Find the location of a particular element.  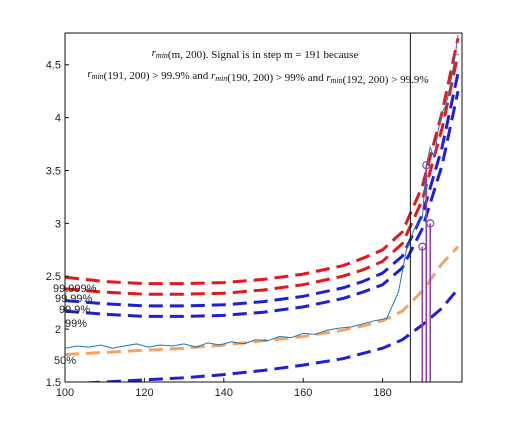

threshold-labels: 99.999%99.99%99.9% 99% 50% is located at coordinates (75, 325).